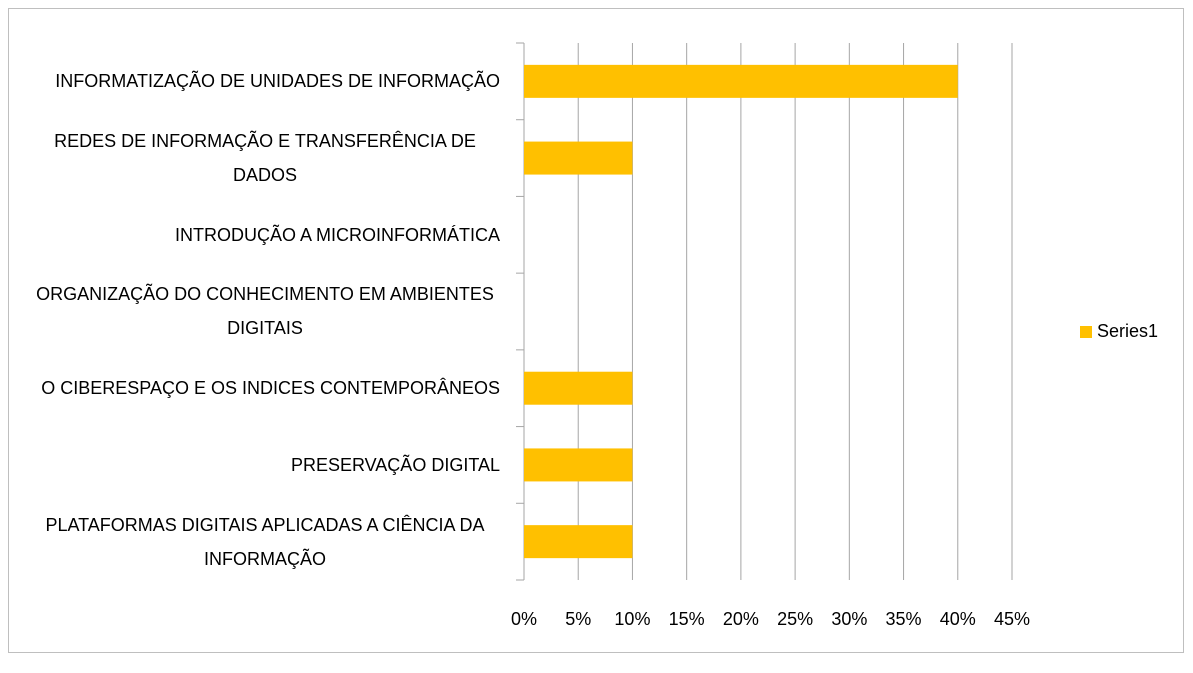 This screenshot has width=1193, height=673. Describe the element at coordinates (395, 464) in the screenshot. I see `y-tick-label: PRESERVAÇÃO DIGITAL` at that location.